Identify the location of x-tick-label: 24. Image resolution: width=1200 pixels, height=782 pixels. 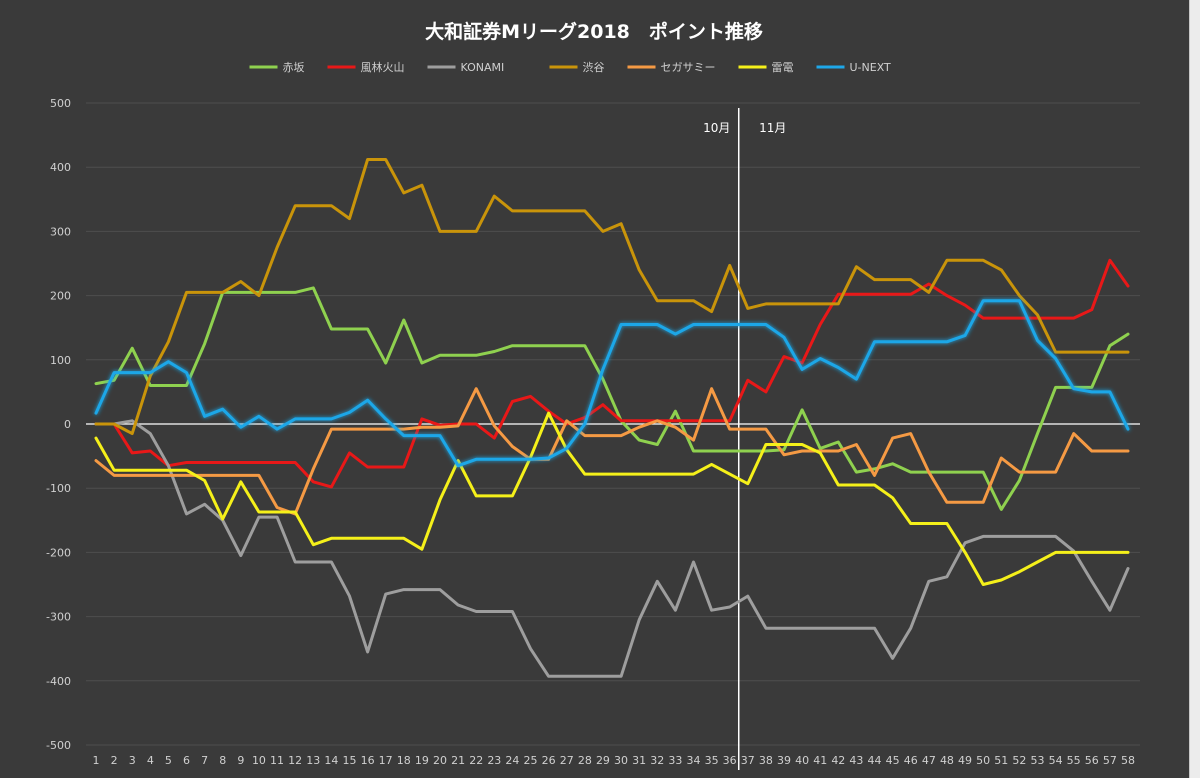
(512, 760).